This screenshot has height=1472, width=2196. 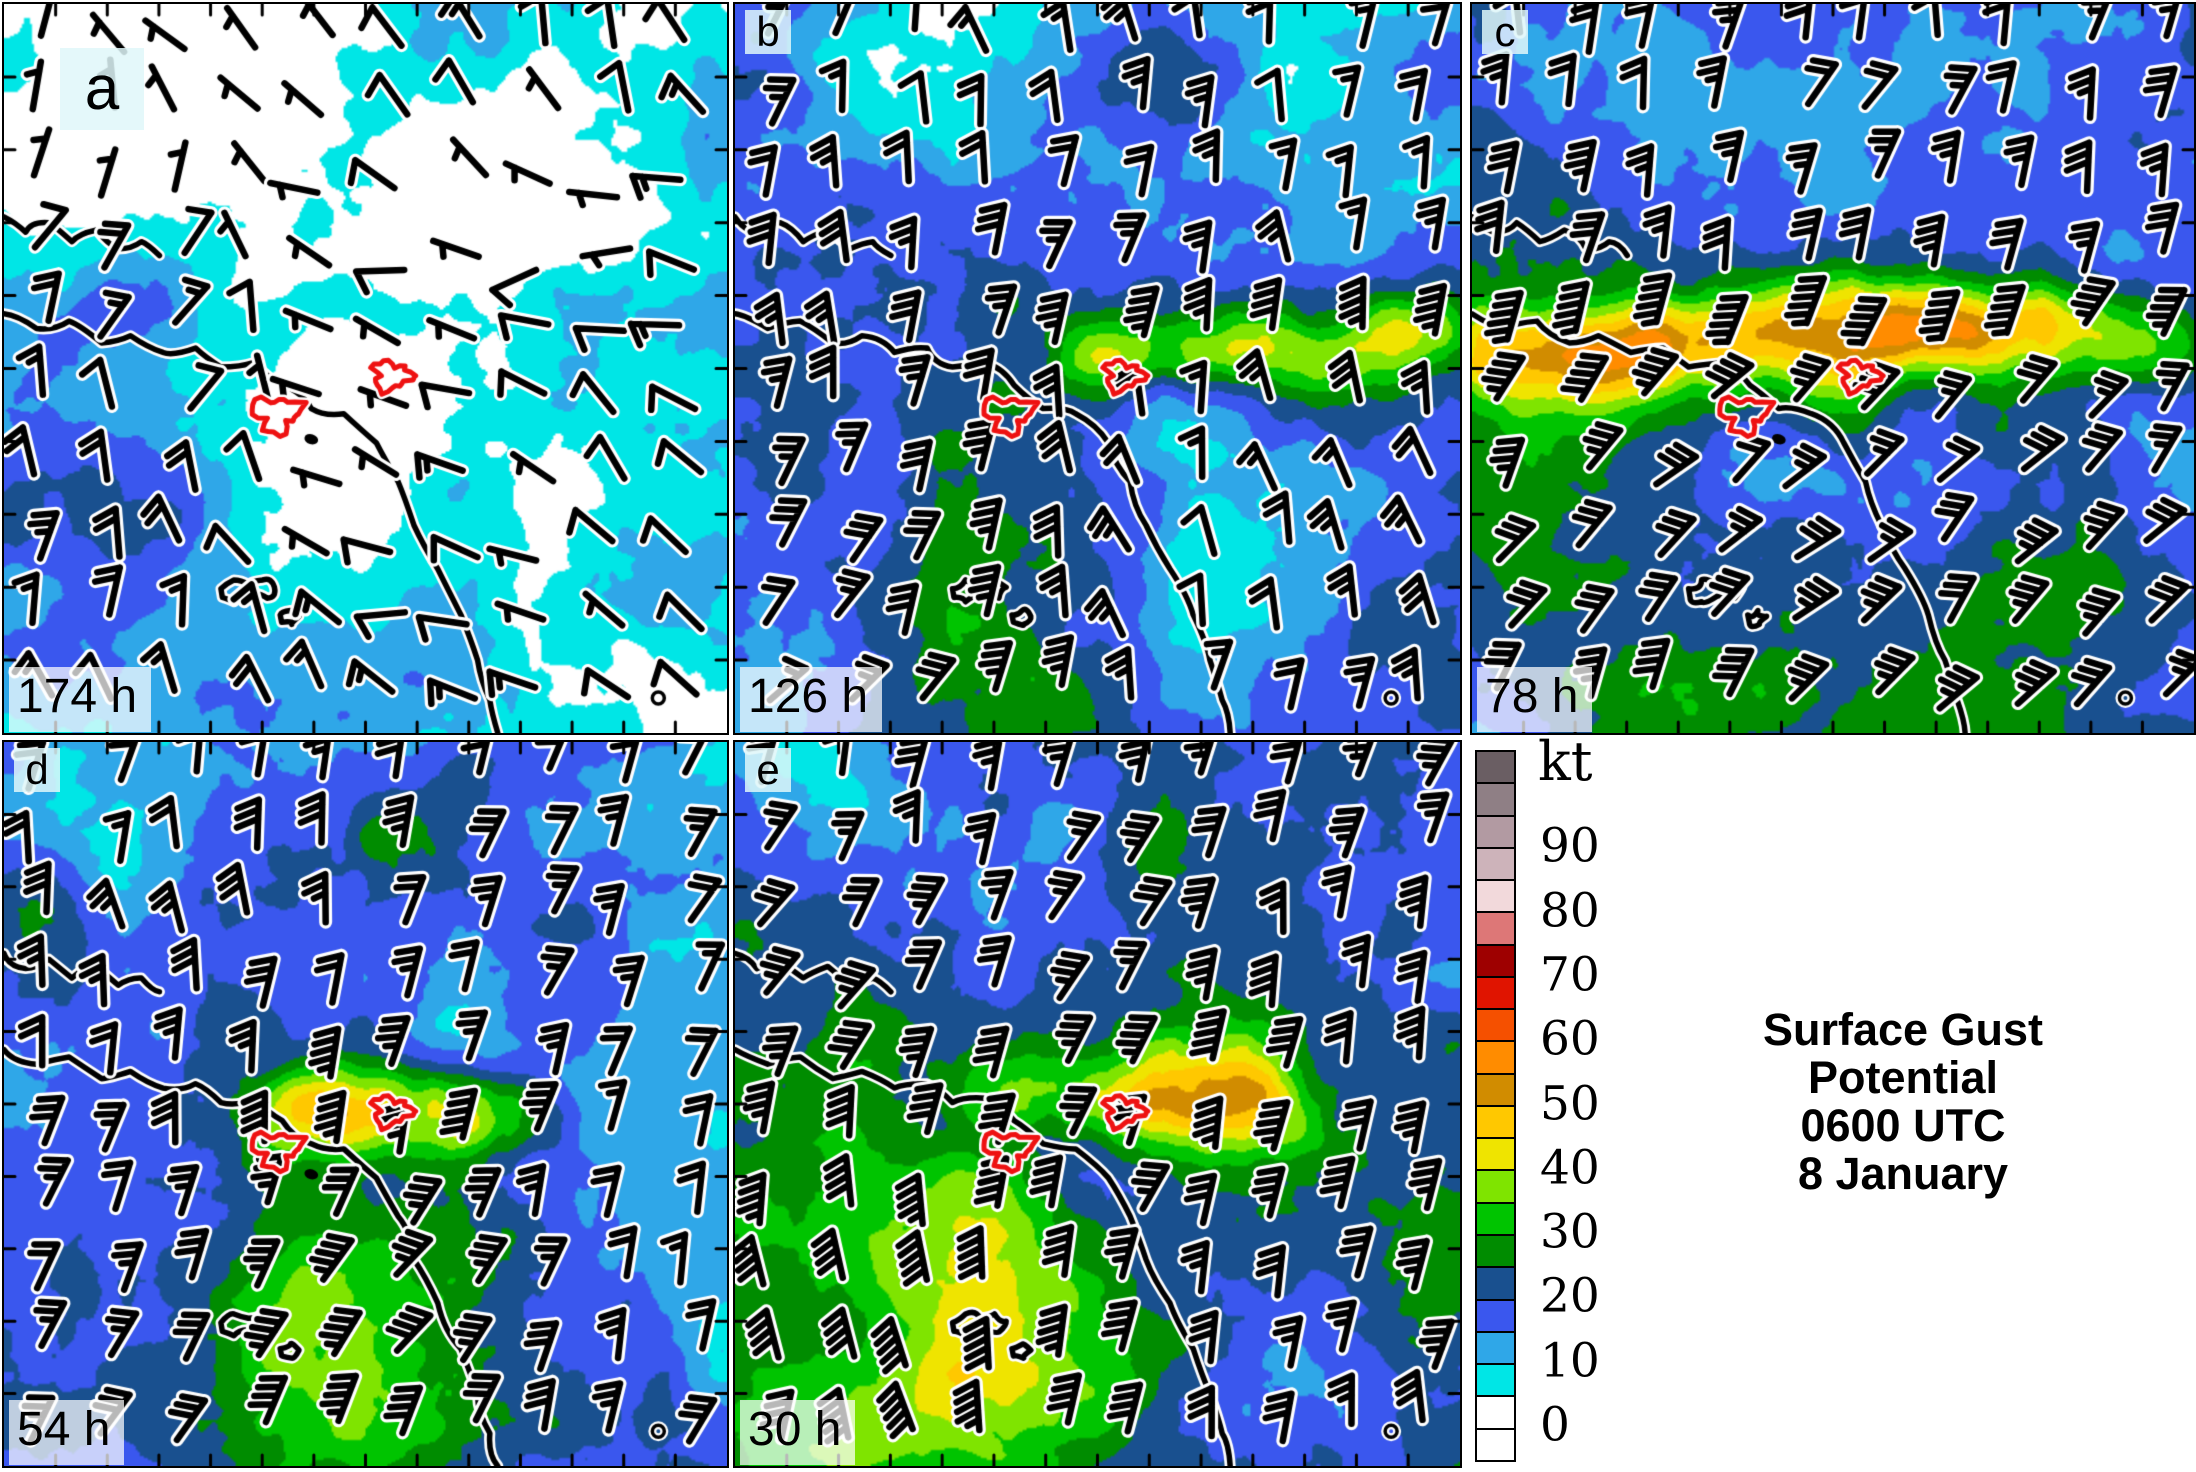 I want to click on colorbar-tick-label: 20, so click(x=1570, y=1296).